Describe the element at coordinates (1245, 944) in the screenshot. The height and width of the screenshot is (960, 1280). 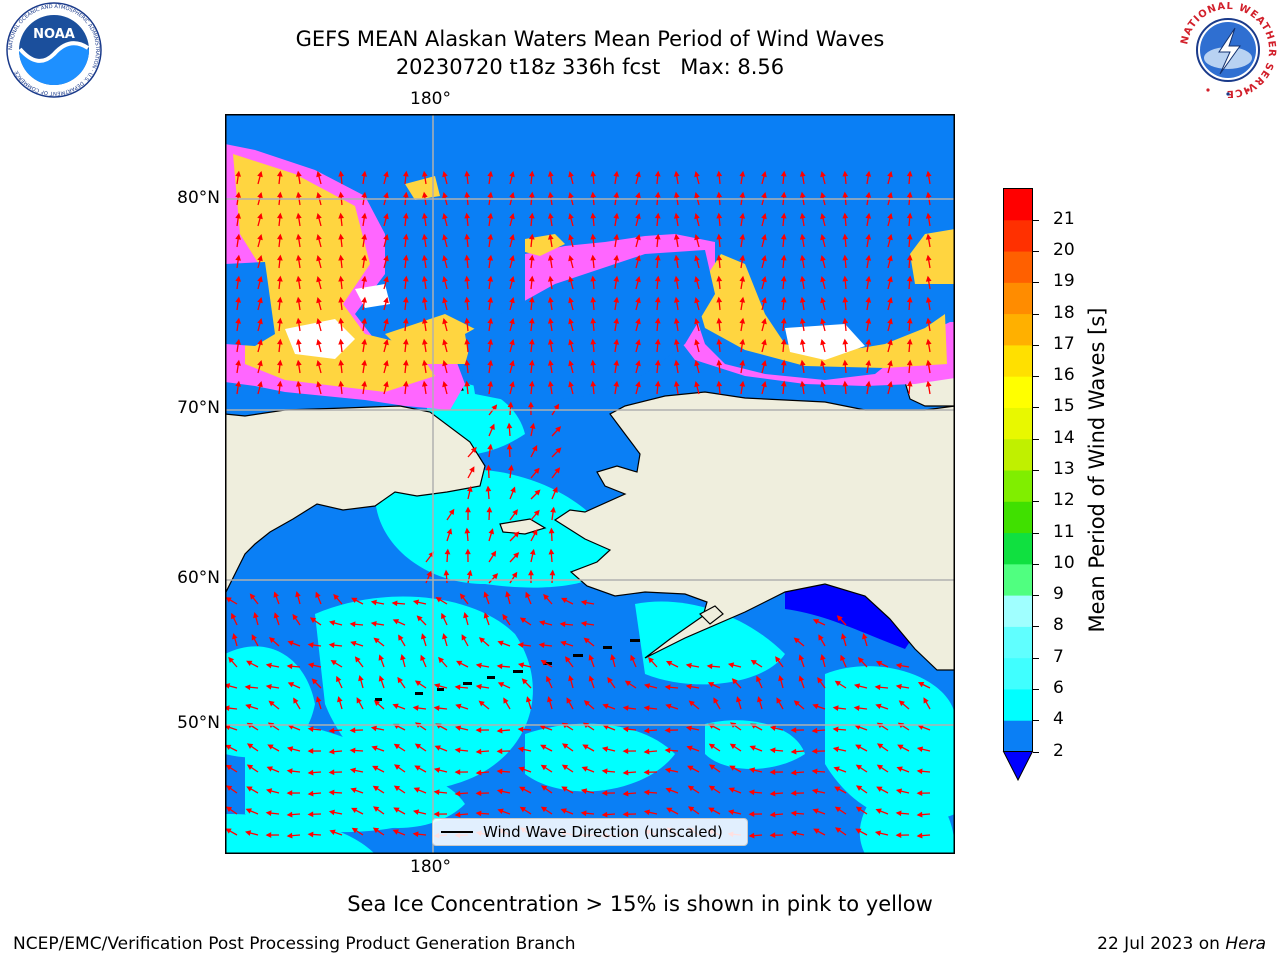
I see `footer-host: Hera` at that location.